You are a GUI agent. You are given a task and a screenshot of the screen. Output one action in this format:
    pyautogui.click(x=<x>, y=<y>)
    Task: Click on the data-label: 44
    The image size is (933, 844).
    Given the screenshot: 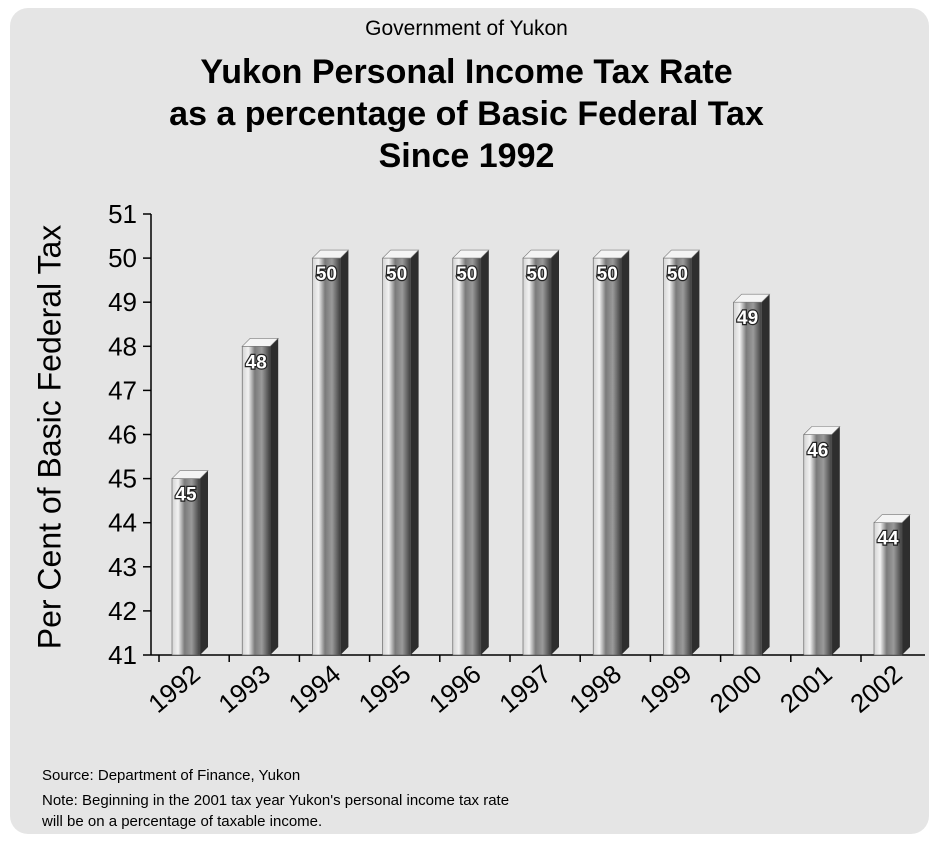 What is the action you would take?
    pyautogui.click(x=888, y=539)
    